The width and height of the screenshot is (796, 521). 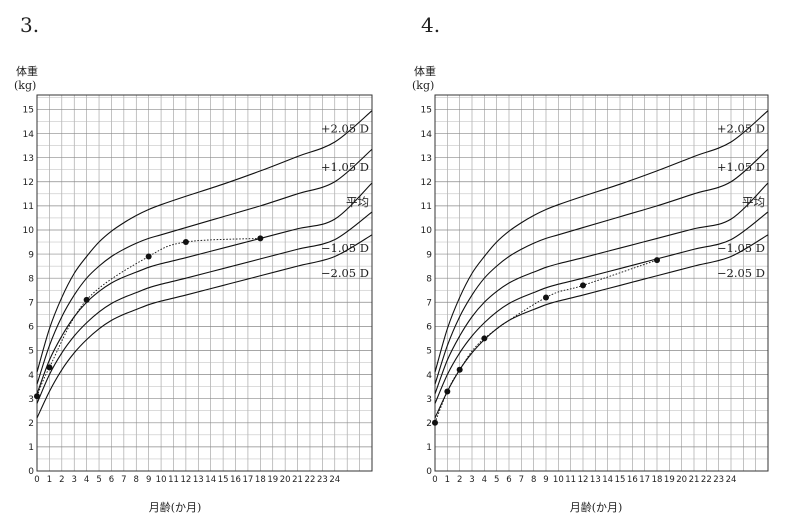 What do you see at coordinates (595, 480) in the screenshot?
I see `x-tick-label: 13` at bounding box center [595, 480].